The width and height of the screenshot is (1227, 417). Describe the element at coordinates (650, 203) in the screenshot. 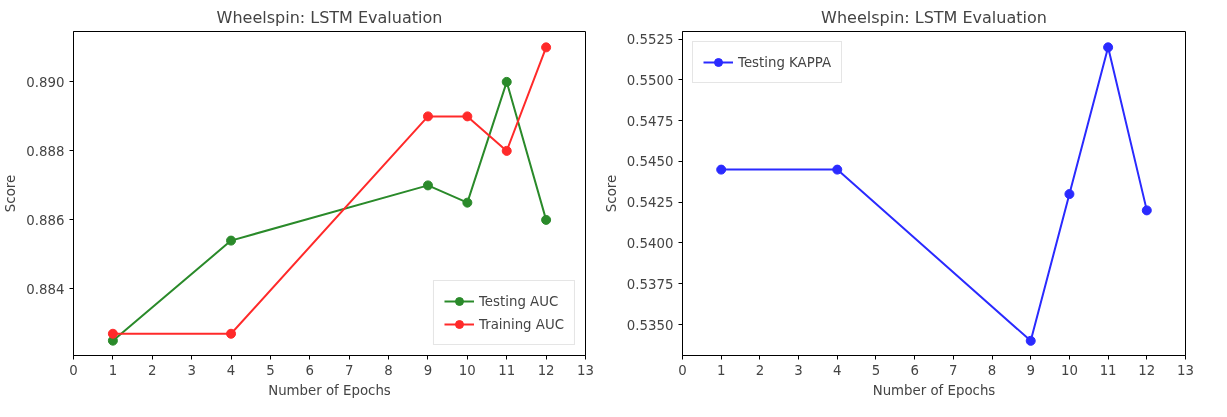

I see `y-tick-label: 0.5425` at that location.